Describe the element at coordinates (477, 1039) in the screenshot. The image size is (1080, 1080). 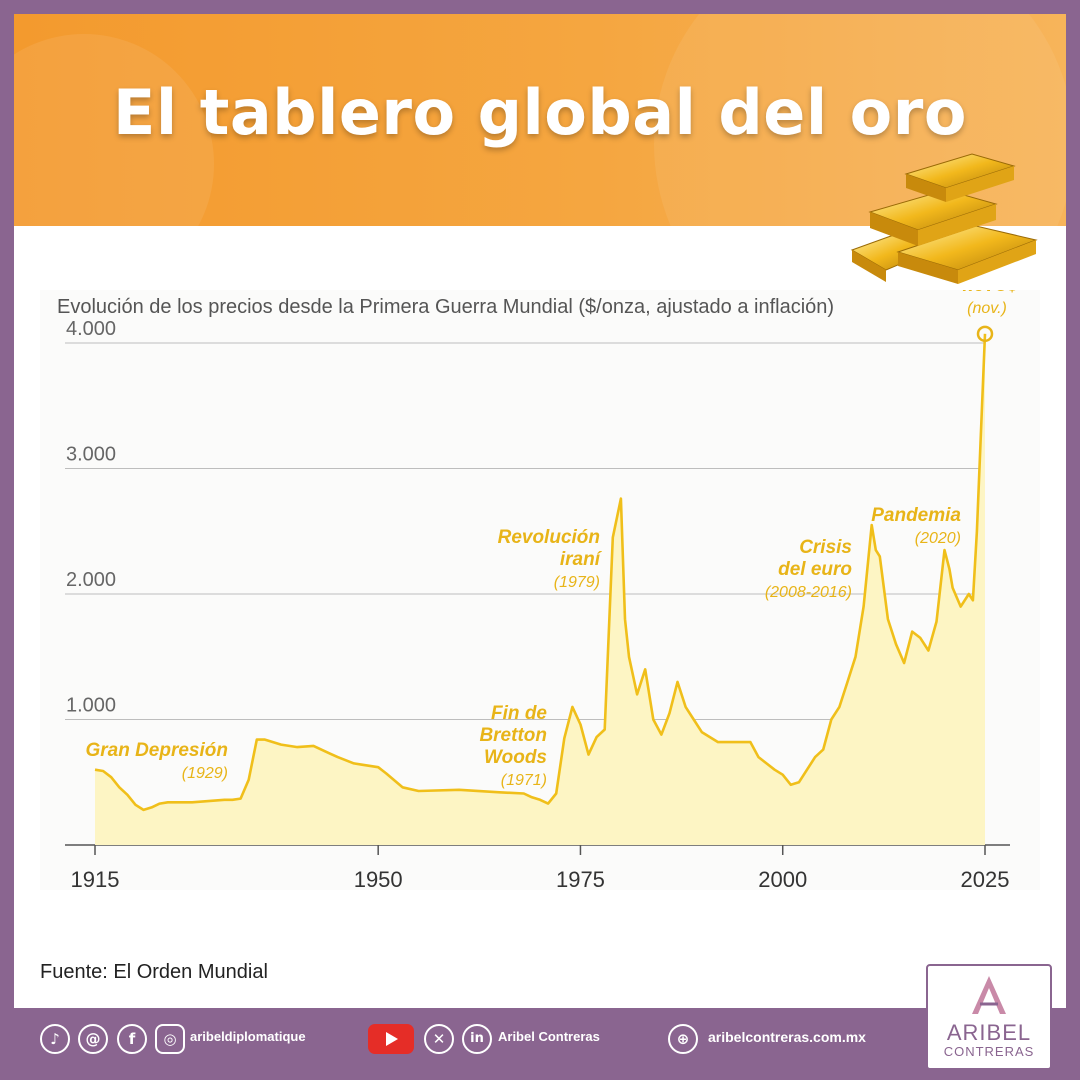
I see `linkedin-icon: in` at that location.